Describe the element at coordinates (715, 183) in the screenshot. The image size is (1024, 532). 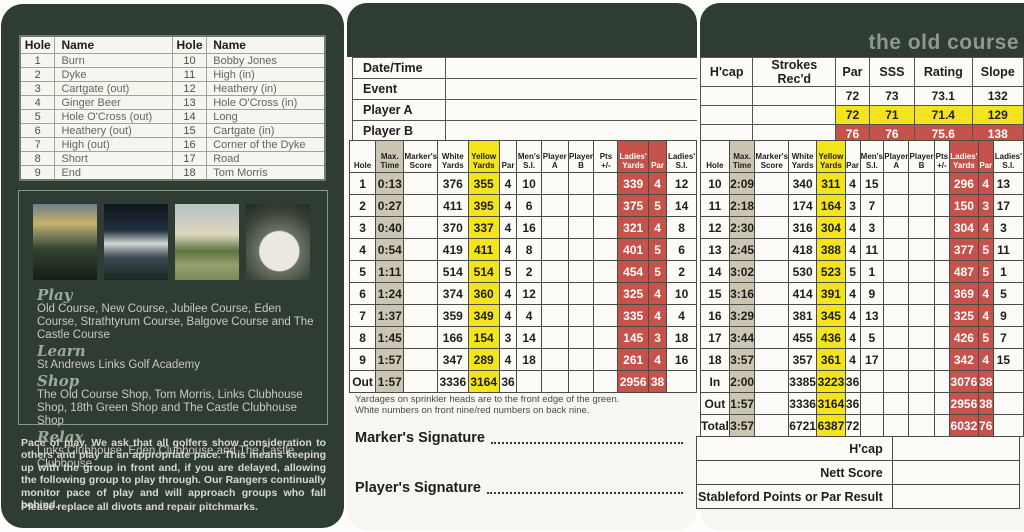
I see `cell: 10` at that location.